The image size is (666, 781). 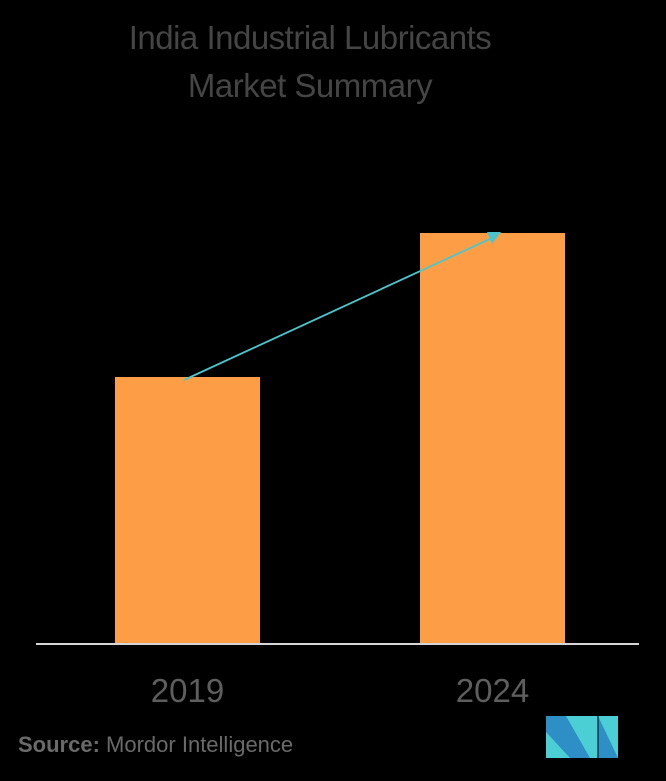 I want to click on bar-2024, so click(x=492, y=438).